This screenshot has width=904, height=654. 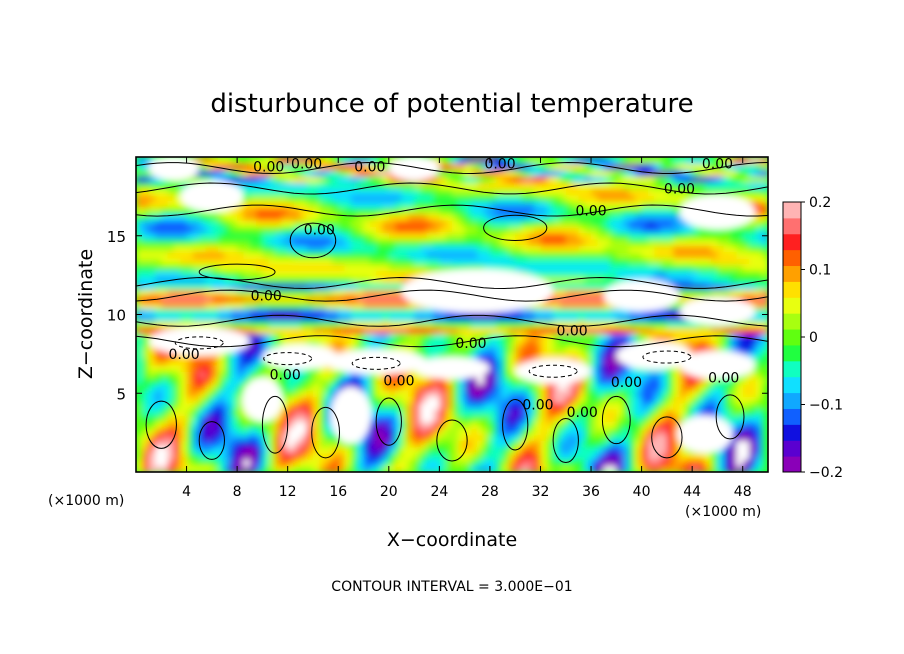 I want to click on x-tick-label: 20, so click(x=389, y=492).